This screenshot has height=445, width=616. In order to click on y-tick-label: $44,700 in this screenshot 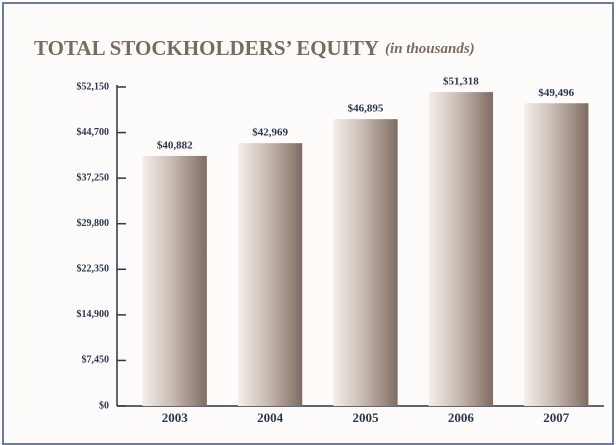, I will do `click(93, 132)`.